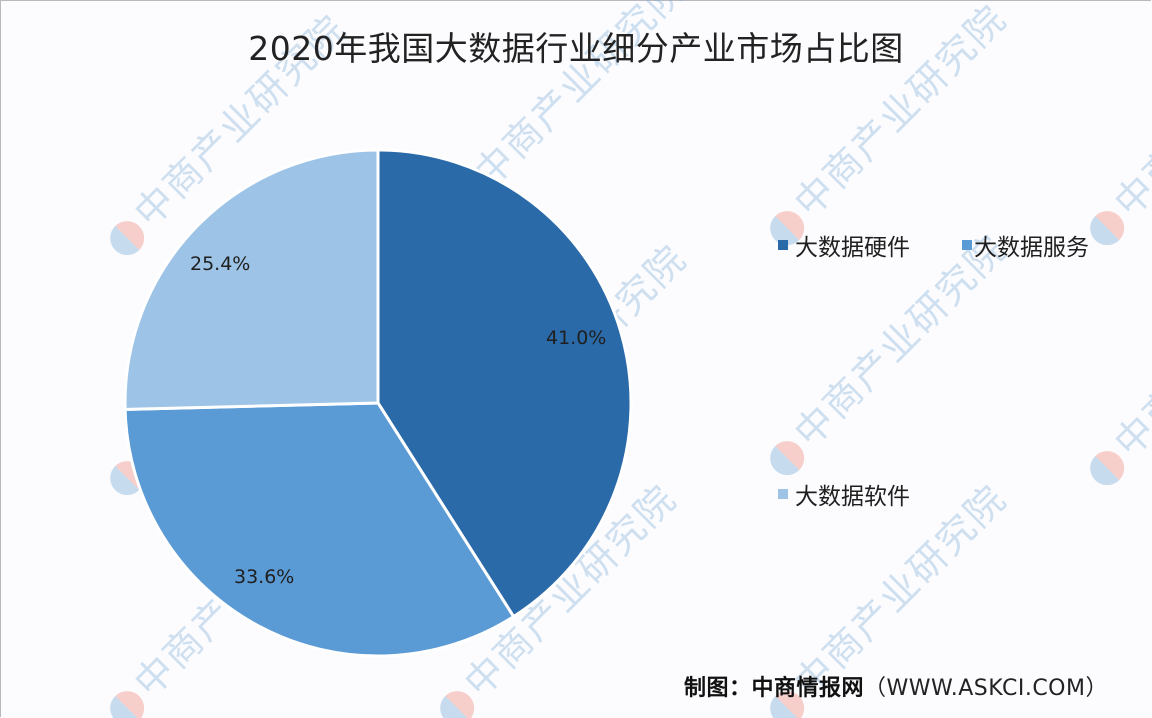  Describe the element at coordinates (774, 688) in the screenshot. I see `source-prefix: 制图：中商情报网` at that location.